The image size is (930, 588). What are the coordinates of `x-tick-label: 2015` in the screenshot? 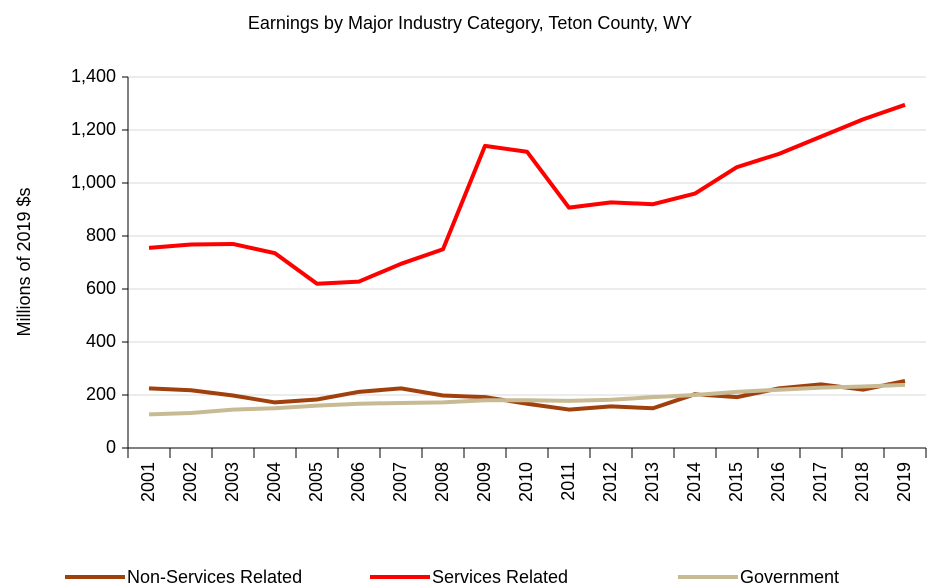 It's located at (736, 482).